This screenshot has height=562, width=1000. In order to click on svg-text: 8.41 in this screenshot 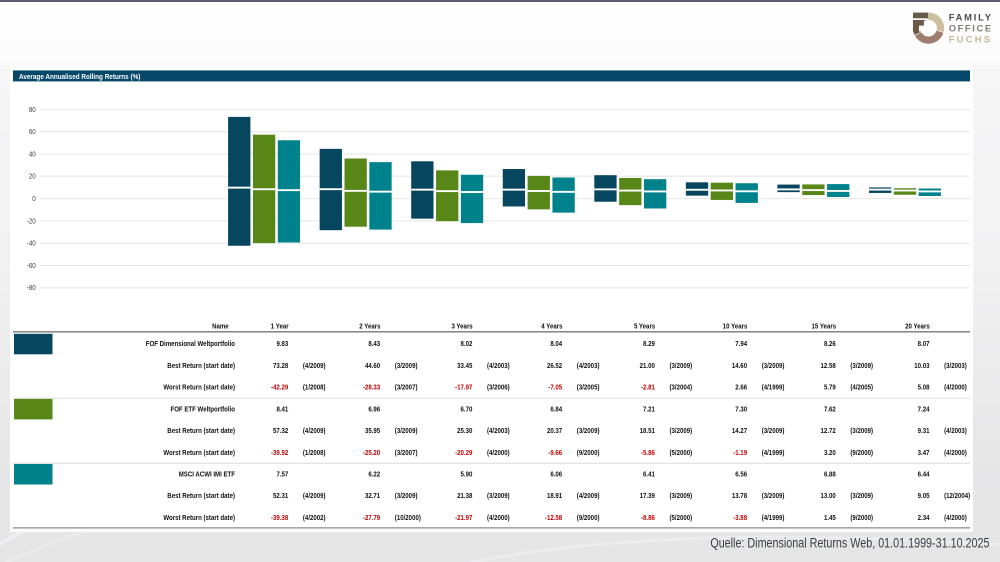, I will do `click(282, 409)`.